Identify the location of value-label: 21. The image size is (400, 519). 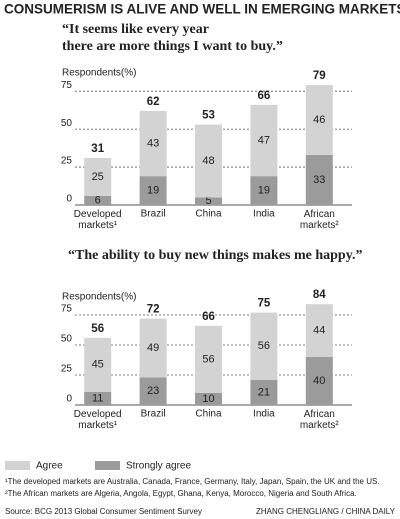
(264, 392).